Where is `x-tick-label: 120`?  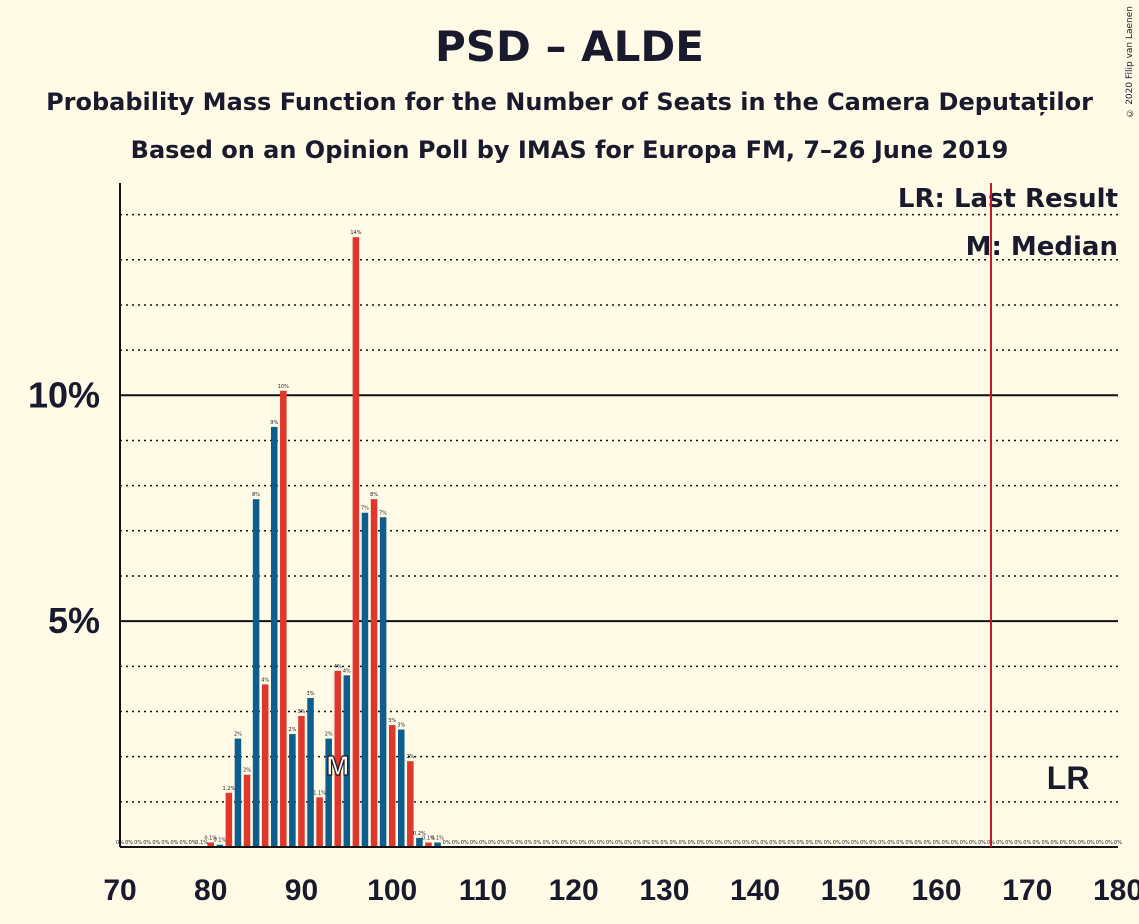
x-tick-label: 120 is located at coordinates (574, 890).